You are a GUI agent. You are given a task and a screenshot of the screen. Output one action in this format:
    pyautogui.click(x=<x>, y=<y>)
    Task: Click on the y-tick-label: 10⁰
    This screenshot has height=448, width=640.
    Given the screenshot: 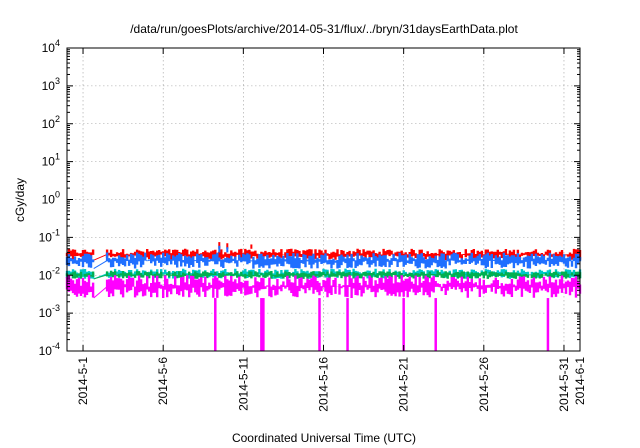 What is the action you would take?
    pyautogui.click(x=51, y=198)
    